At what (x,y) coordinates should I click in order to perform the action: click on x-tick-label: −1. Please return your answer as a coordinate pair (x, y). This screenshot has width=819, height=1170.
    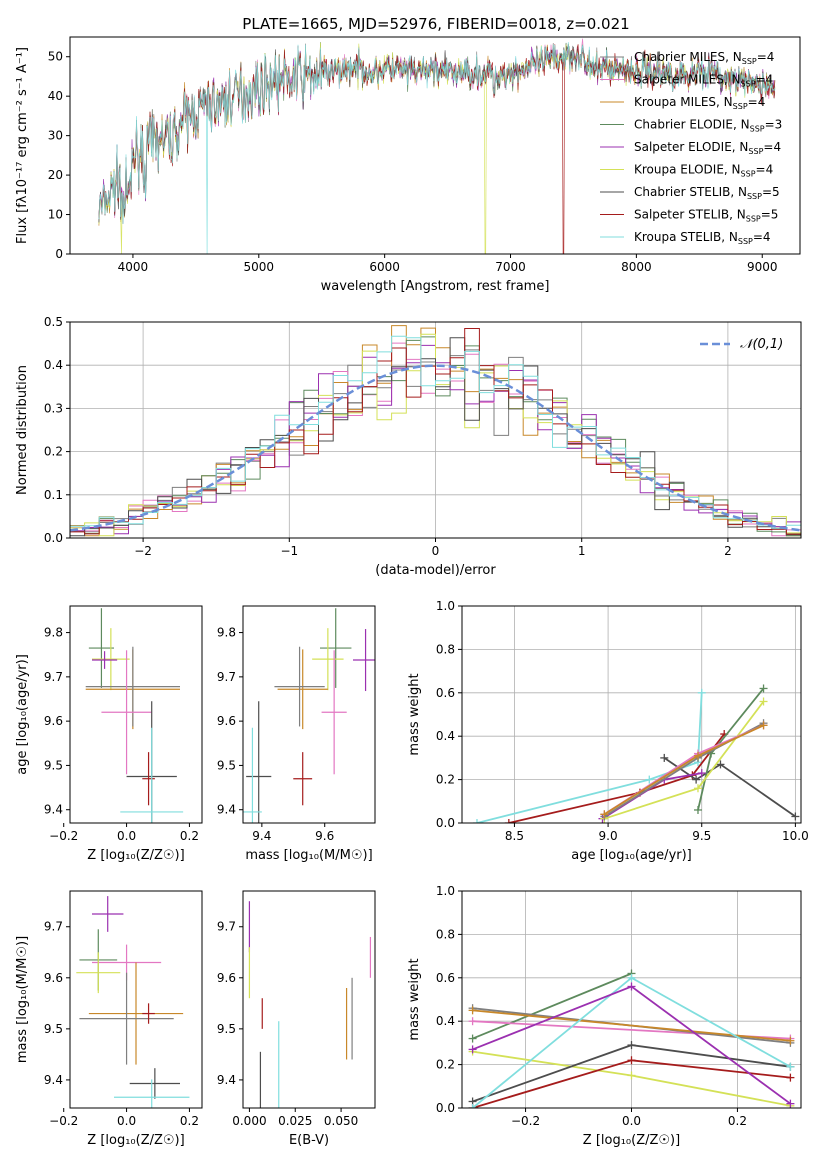
    Looking at the image, I should click on (289, 551).